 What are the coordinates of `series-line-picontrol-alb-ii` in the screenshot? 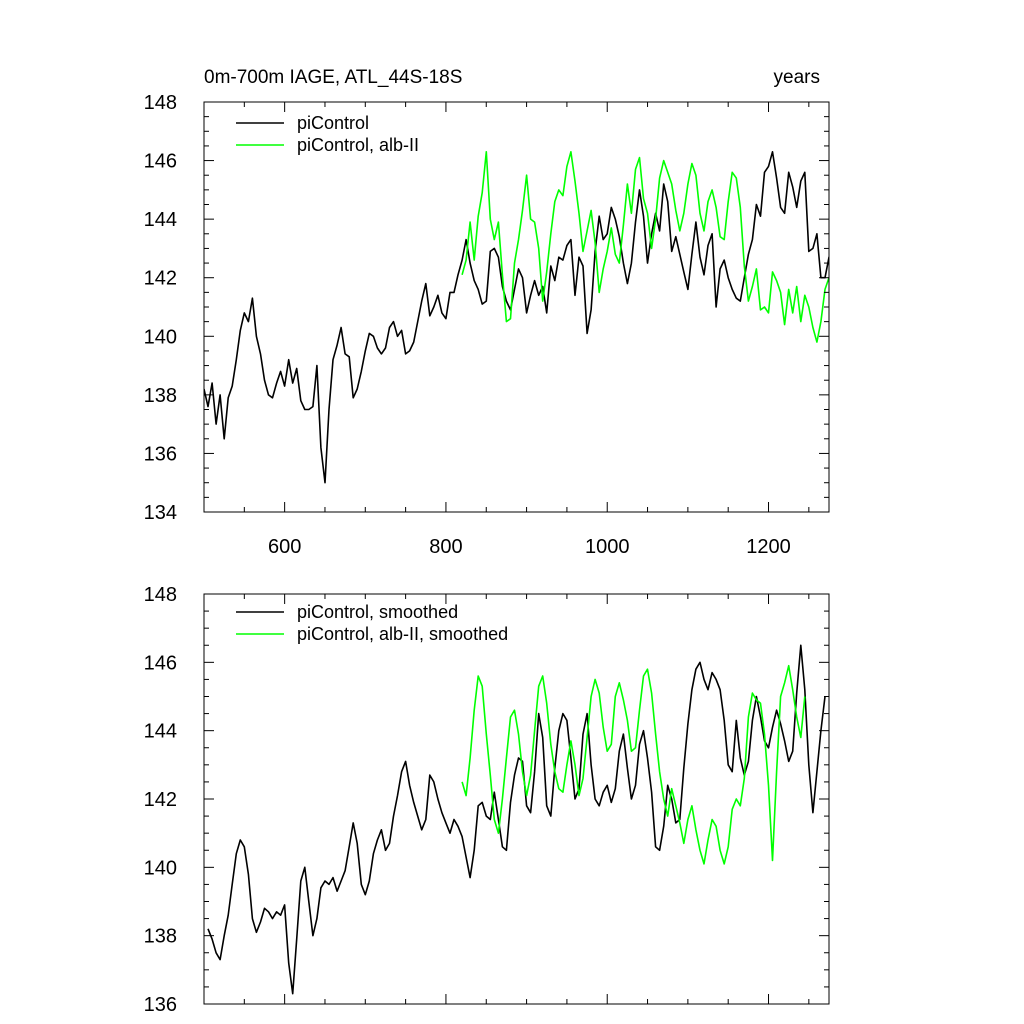 It's located at (645, 247).